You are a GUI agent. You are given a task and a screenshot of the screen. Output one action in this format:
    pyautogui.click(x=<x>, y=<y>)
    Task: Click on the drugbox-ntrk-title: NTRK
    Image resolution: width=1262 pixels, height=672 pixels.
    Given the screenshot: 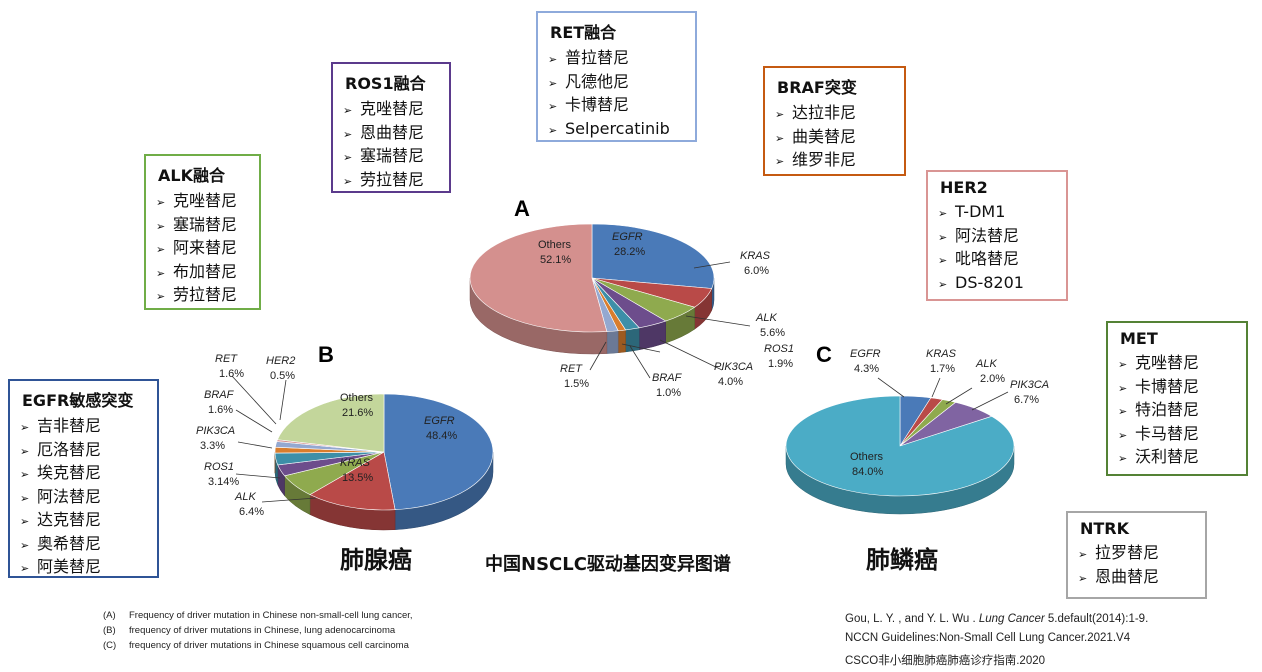 What is the action you would take?
    pyautogui.click(x=1105, y=528)
    